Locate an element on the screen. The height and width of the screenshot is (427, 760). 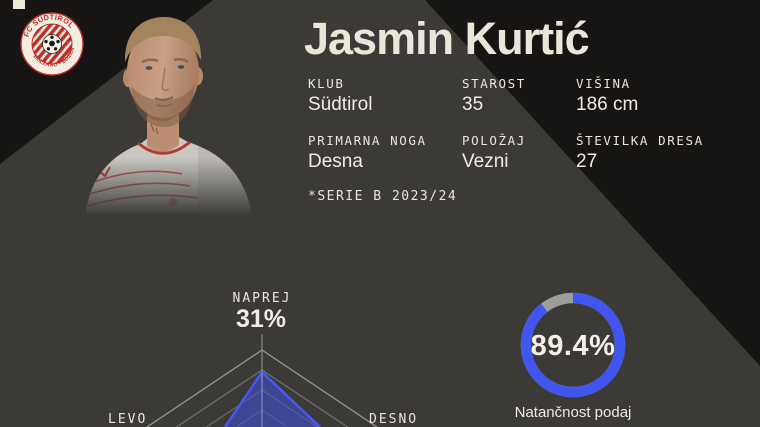
stat-label: VIŠINA is located at coordinates (603, 83).